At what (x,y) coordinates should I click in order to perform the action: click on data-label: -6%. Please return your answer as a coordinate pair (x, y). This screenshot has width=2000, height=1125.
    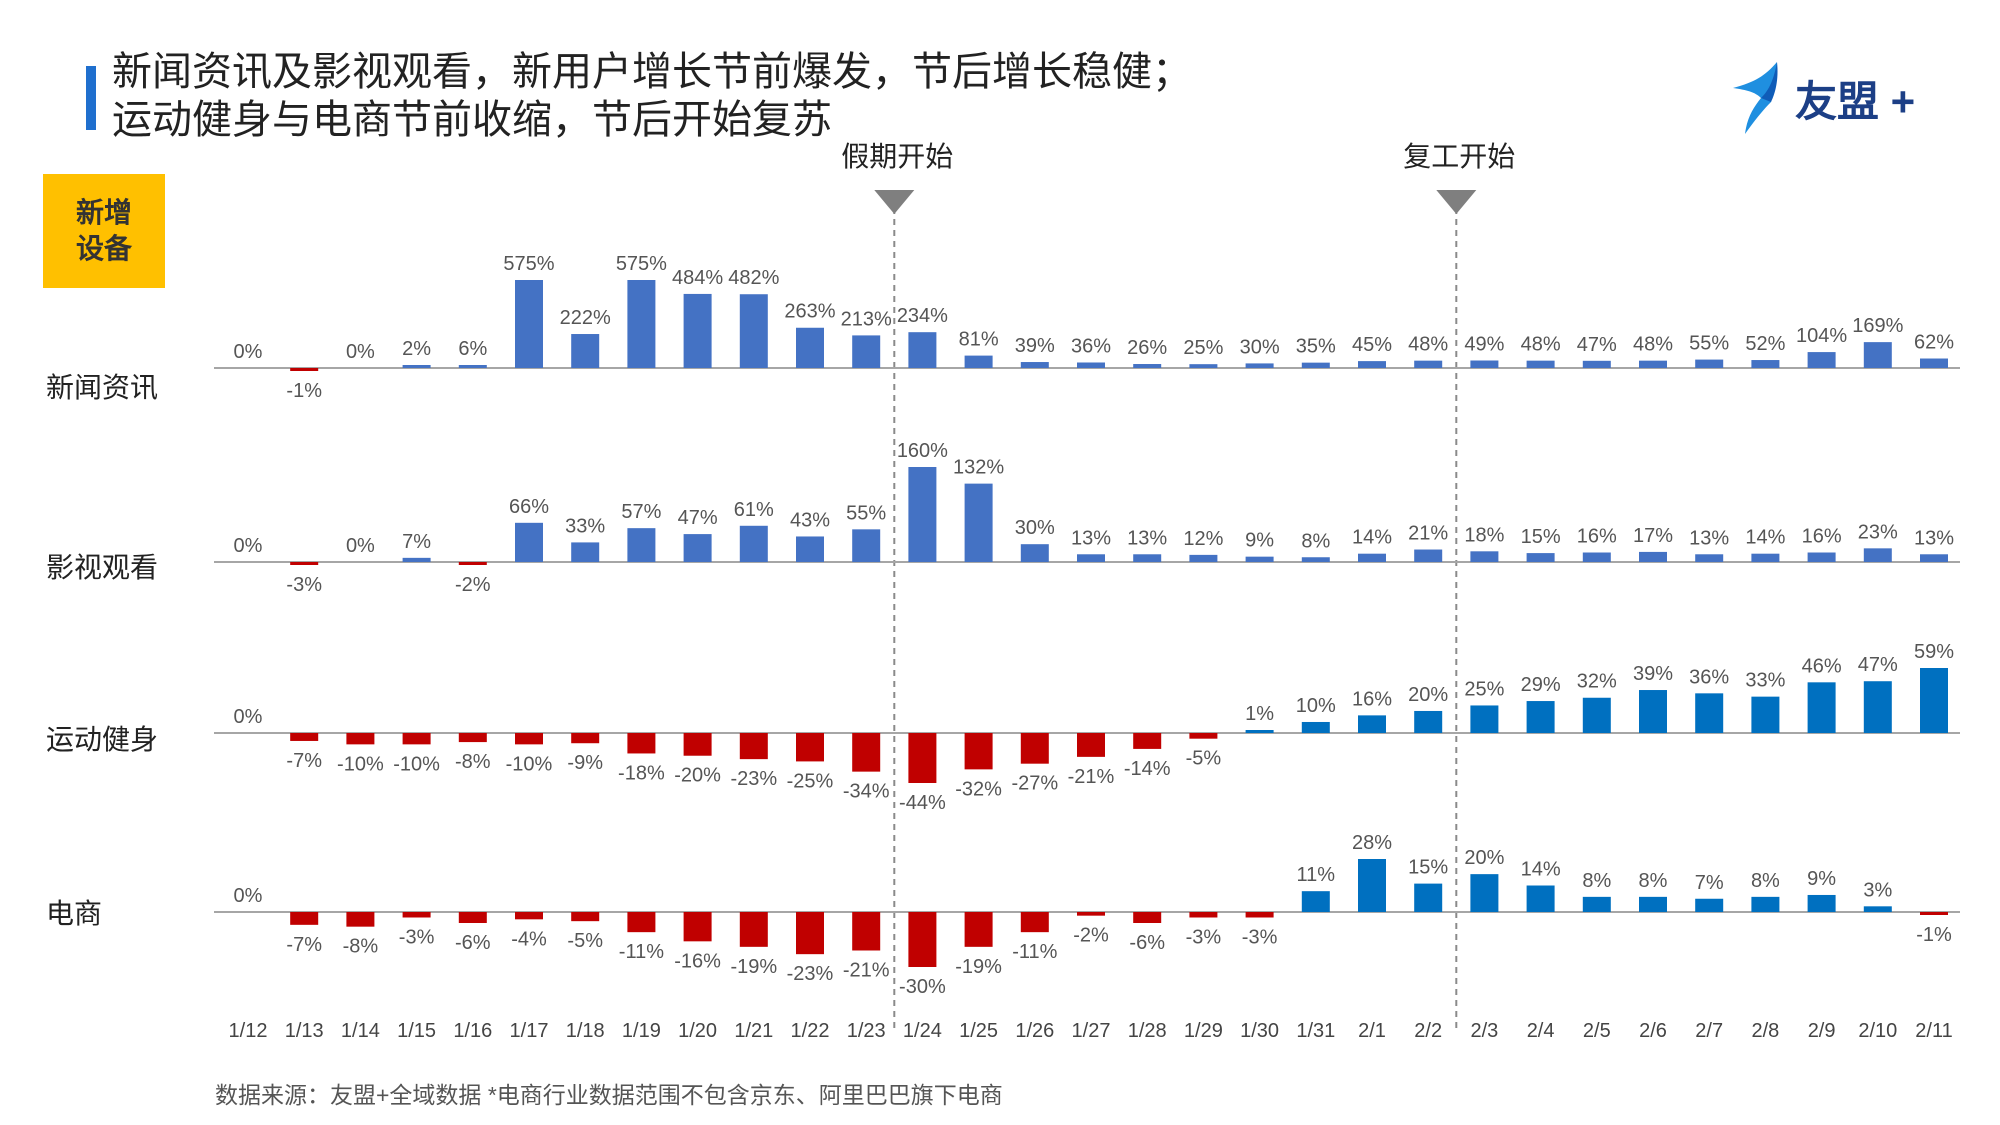
    Looking at the image, I should click on (473, 943).